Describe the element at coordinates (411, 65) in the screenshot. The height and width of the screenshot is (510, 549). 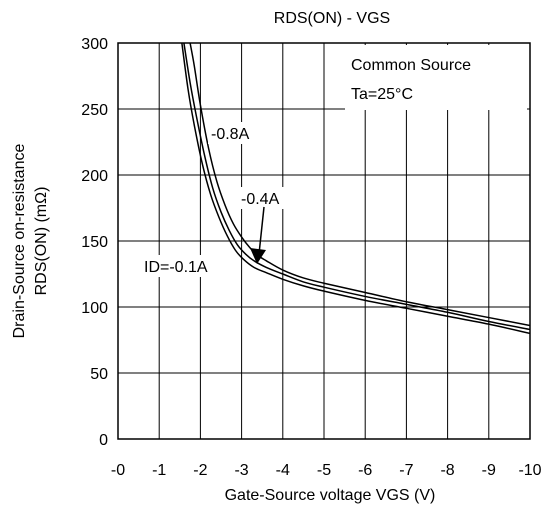
I see `legend-line1: Common Source` at that location.